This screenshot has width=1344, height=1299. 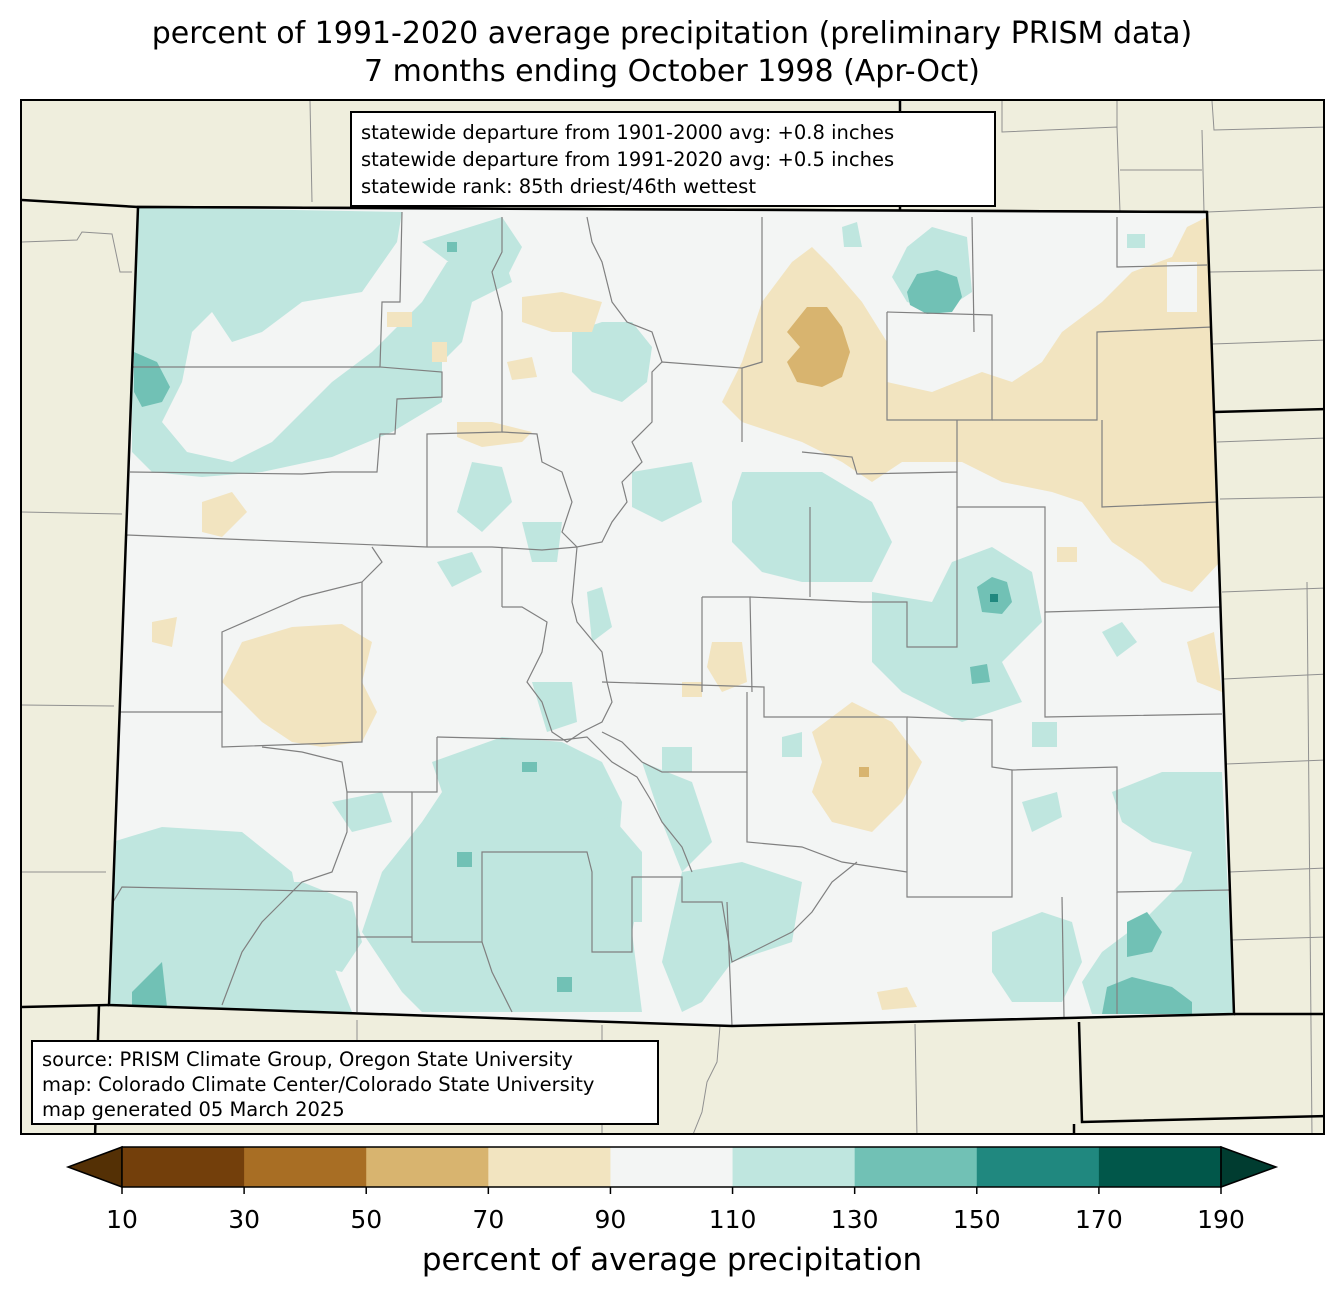 What do you see at coordinates (672, 71) in the screenshot?
I see `map-title-line2: 7 months ending October 1998 (Apr-Oct)` at bounding box center [672, 71].